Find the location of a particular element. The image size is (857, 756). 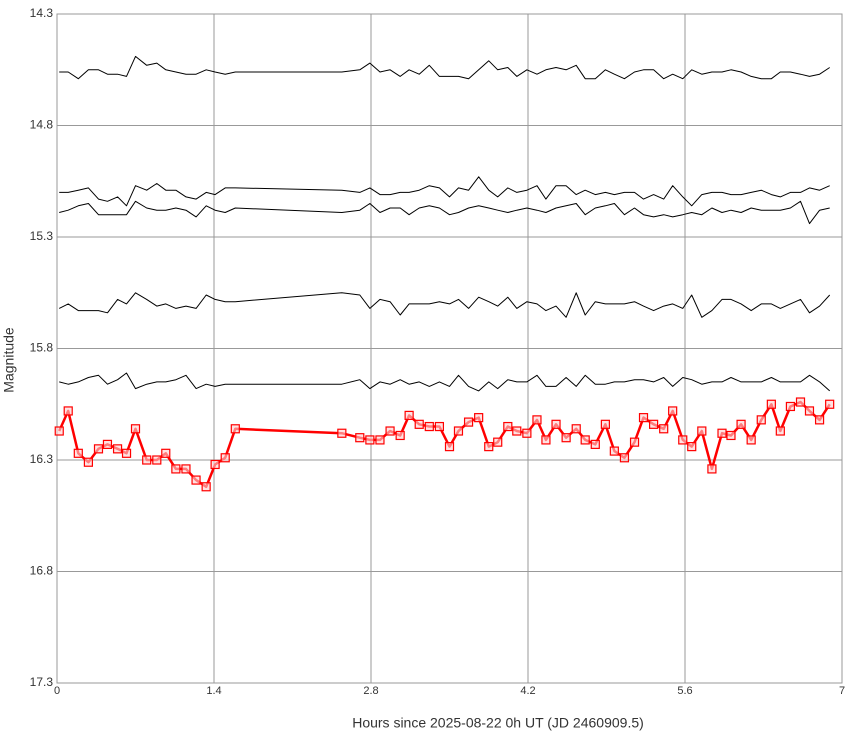

x-tick-label: 7 is located at coordinates (842, 691).